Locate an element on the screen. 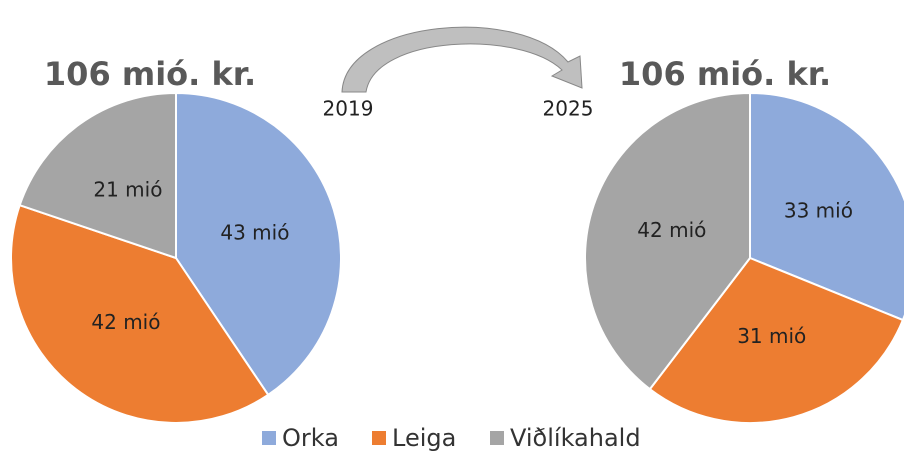 The width and height of the screenshot is (904, 457). legend-label: Orka is located at coordinates (310, 438).